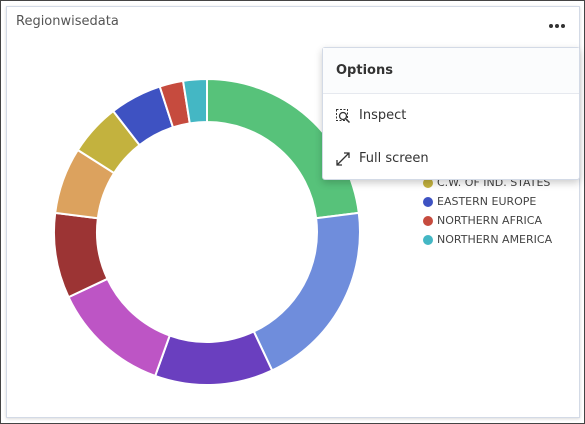  Describe the element at coordinates (486, 201) in the screenshot. I see `legend-label: EASTERN EUROPE` at that location.